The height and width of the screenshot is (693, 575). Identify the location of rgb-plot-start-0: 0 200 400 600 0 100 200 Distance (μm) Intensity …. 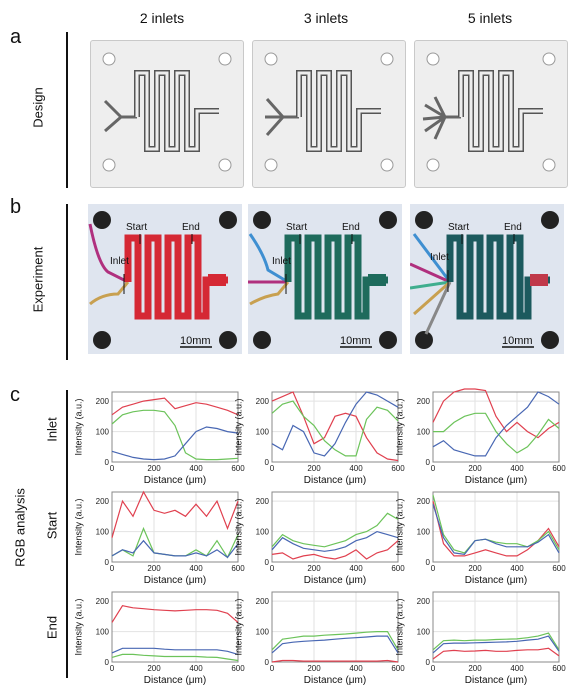
(159, 541).